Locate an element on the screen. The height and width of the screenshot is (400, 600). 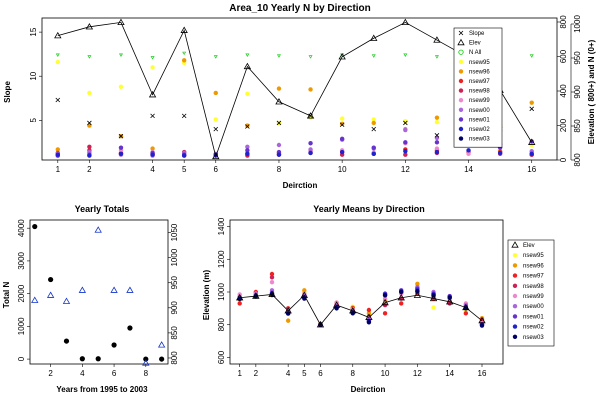
right-tick-label-outer: 1000 is located at coordinates (577, 24).